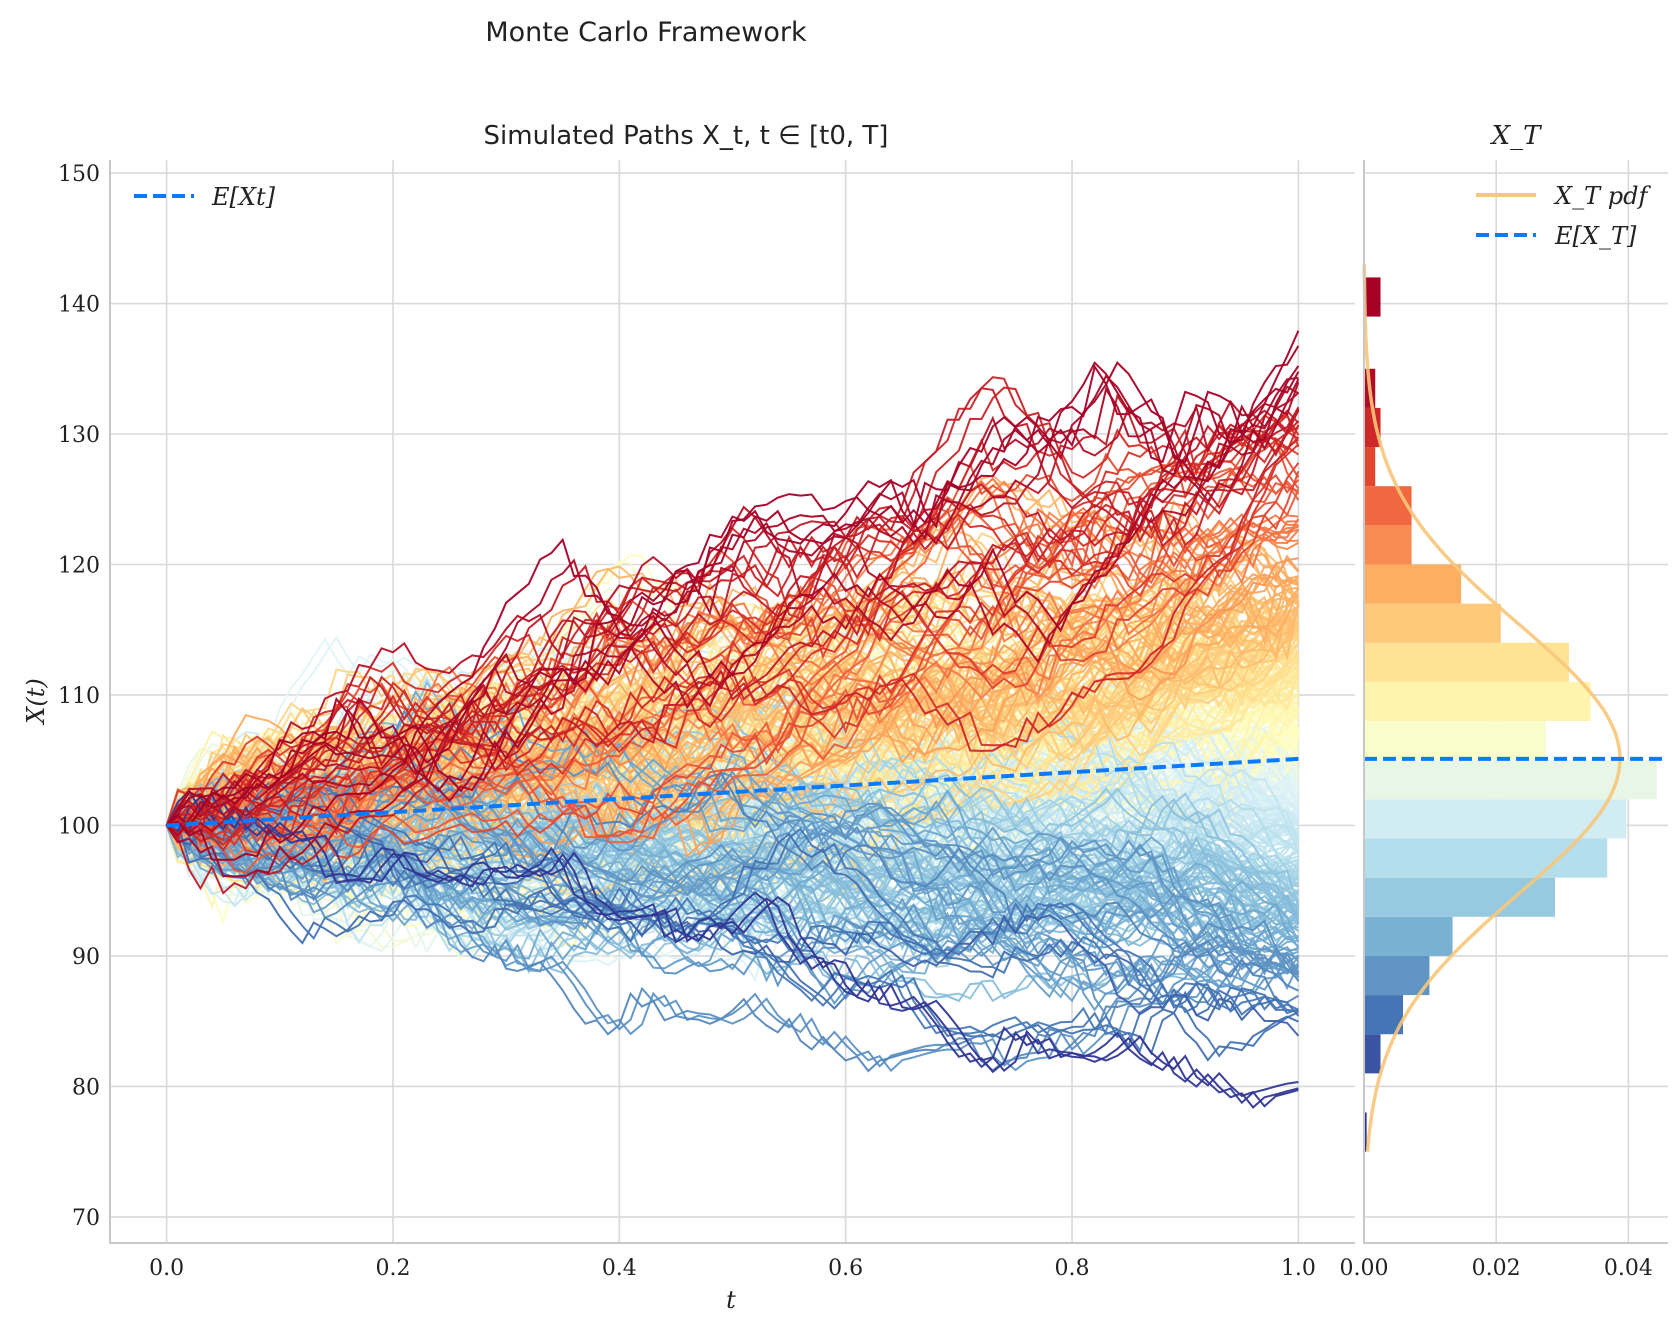 The width and height of the screenshot is (1680, 1328). Describe the element at coordinates (1595, 236) in the screenshot. I see `histogram-legend-label-expected: E[X_T]` at that location.